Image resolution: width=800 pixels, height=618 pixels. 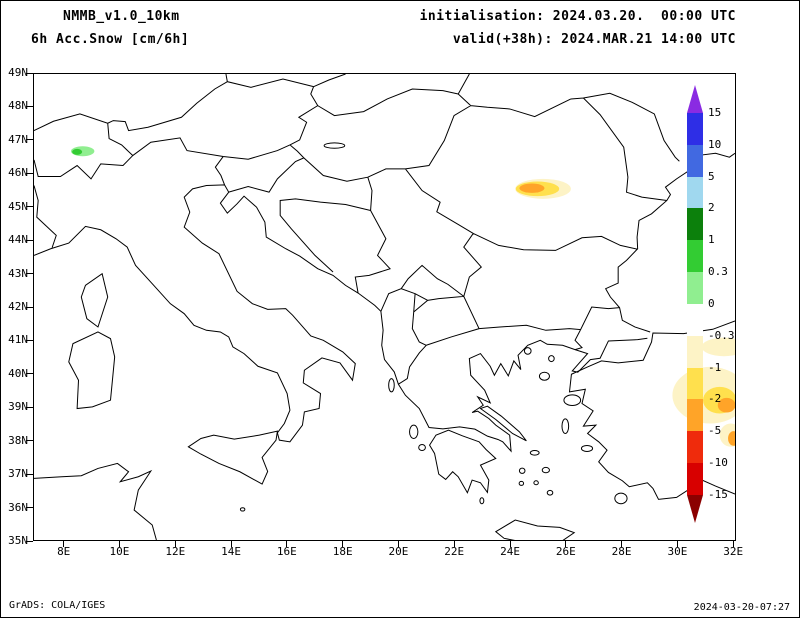 What do you see at coordinates (695, 99) in the screenshot?
I see `colorbar-arrow-up` at bounding box center [695, 99].